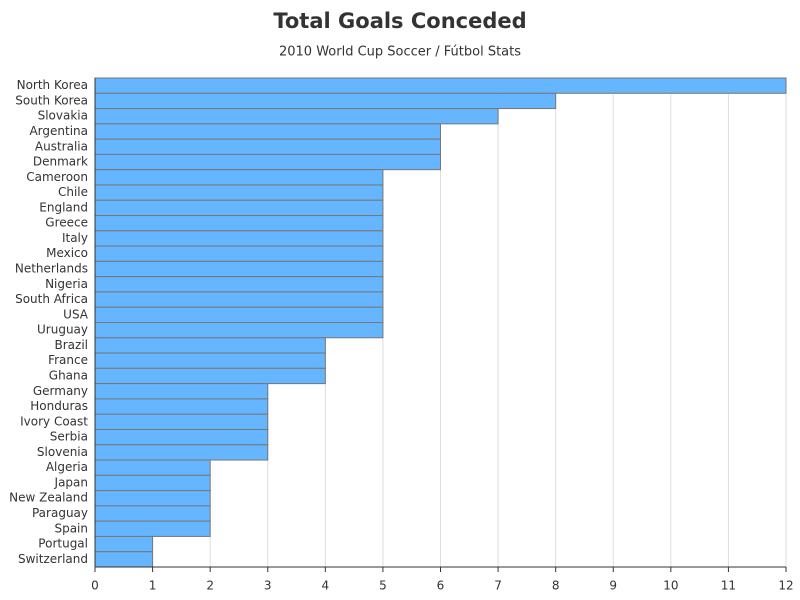 The width and height of the screenshot is (800, 600). What do you see at coordinates (785, 586) in the screenshot?
I see `x-tick-label: 12` at bounding box center [785, 586].